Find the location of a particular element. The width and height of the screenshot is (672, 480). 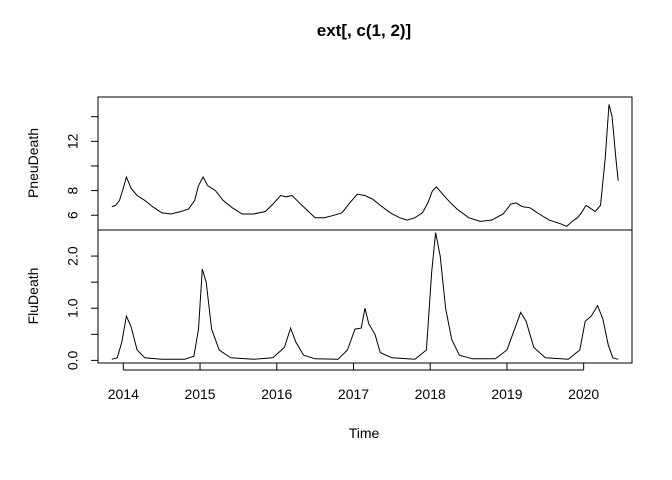

pneudeath-y-axis: 6 8 12 is located at coordinates (81, 167).